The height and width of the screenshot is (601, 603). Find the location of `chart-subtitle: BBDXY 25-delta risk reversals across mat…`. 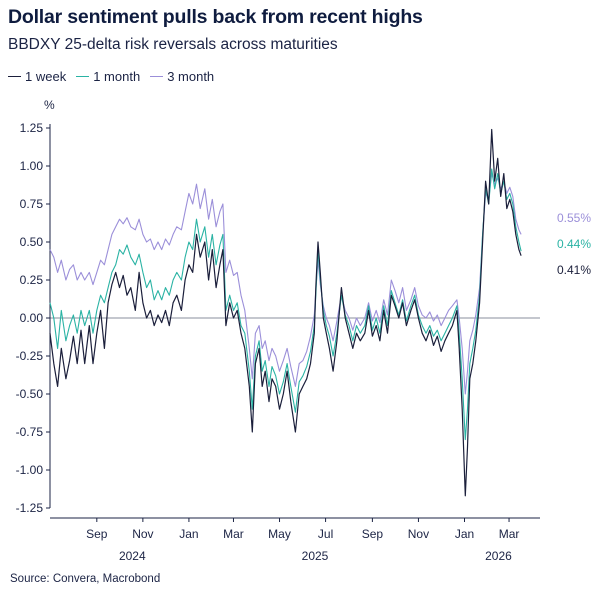

chart-subtitle: BBDXY 25-delta risk reversals across mat… is located at coordinates (173, 44).